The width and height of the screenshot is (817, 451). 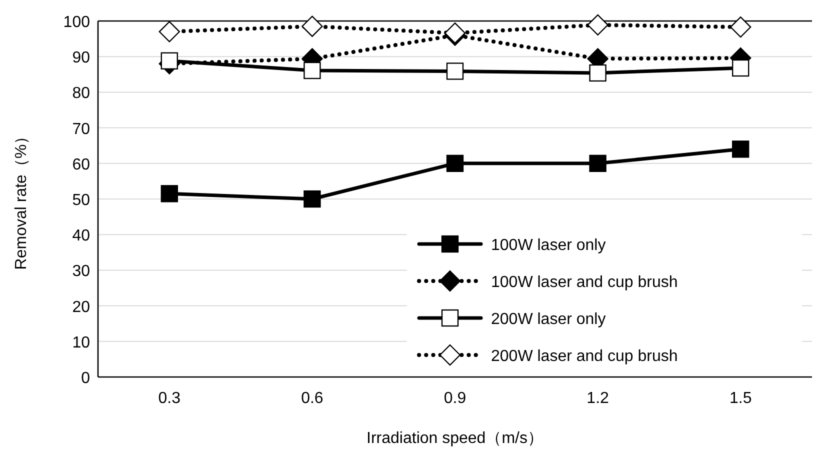 What do you see at coordinates (312, 398) in the screenshot?
I see `x-tick-label: 0.6` at bounding box center [312, 398].